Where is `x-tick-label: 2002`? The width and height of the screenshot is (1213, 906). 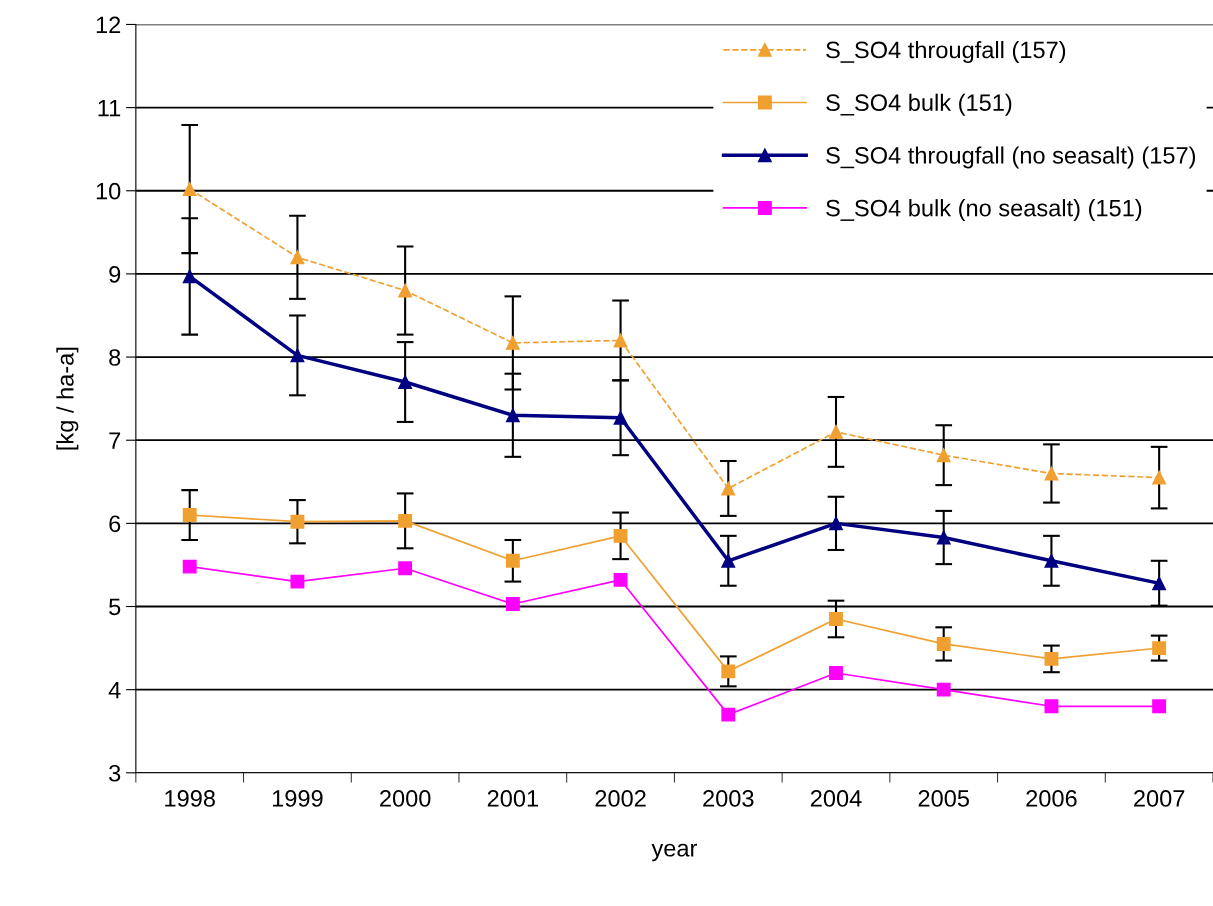
x-tick-label: 2002 is located at coordinates (620, 798).